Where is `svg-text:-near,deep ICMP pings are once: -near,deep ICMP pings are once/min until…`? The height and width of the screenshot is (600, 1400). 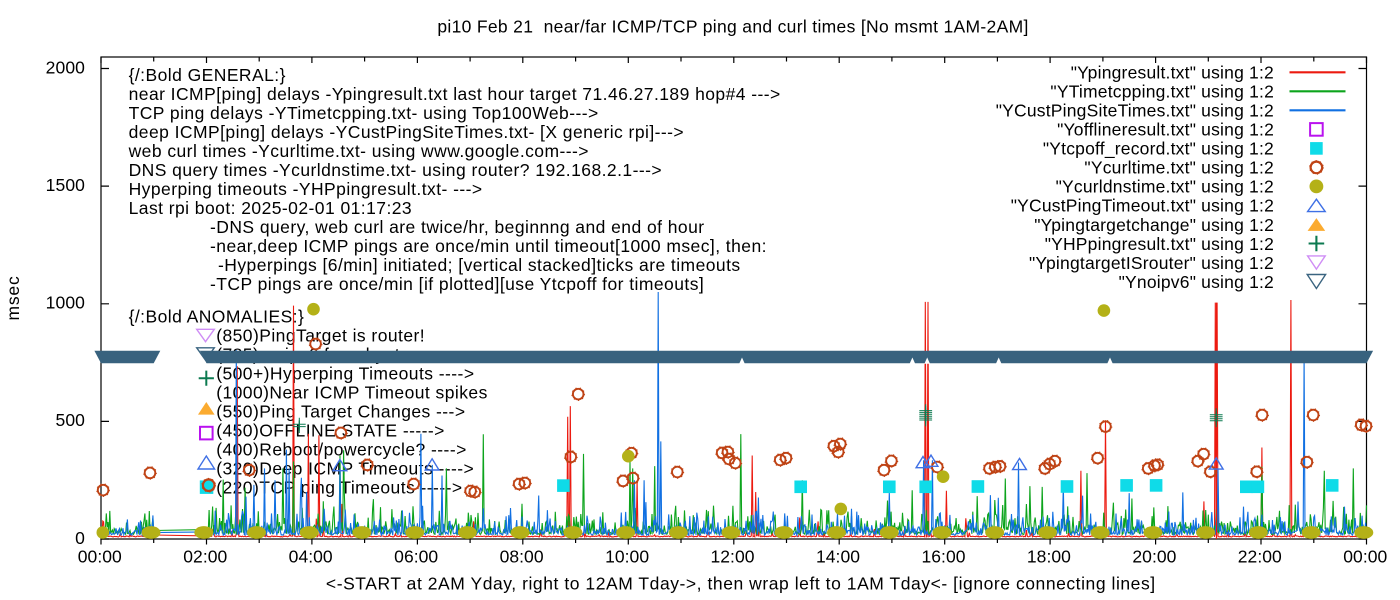 svg-text:-near,deep ICMP pings are once: -near,deep ICMP pings are once/min until… is located at coordinates (488, 246).